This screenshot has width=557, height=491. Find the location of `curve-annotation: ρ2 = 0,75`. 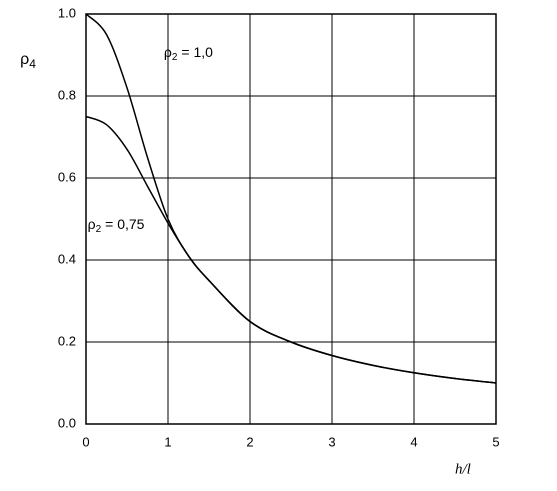

curve-annotation: ρ2 = 0,75 is located at coordinates (116, 225).